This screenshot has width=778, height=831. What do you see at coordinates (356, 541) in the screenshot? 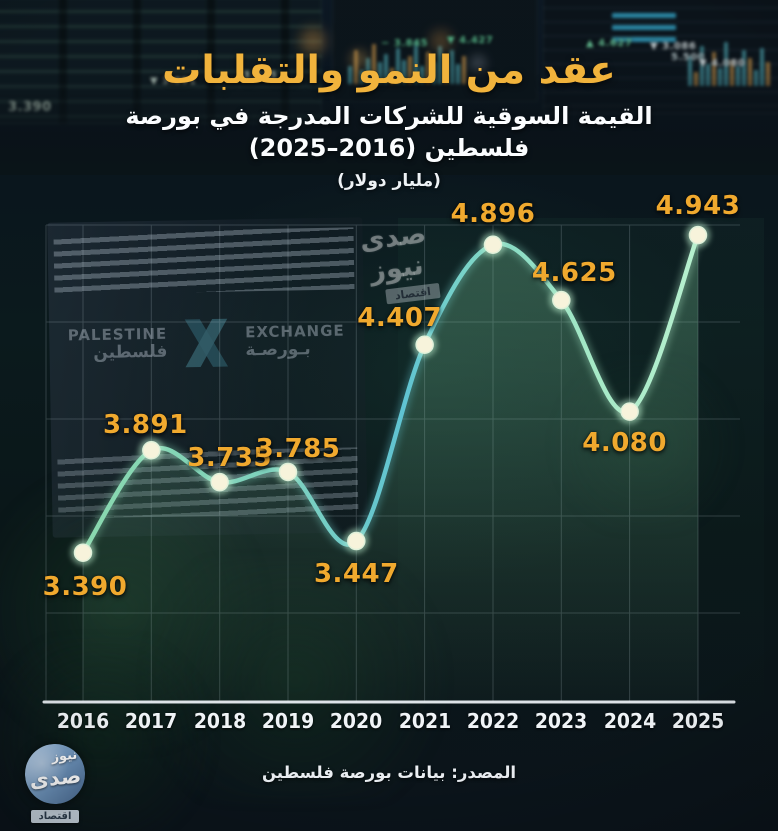
I see `data-point-2020` at bounding box center [356, 541].